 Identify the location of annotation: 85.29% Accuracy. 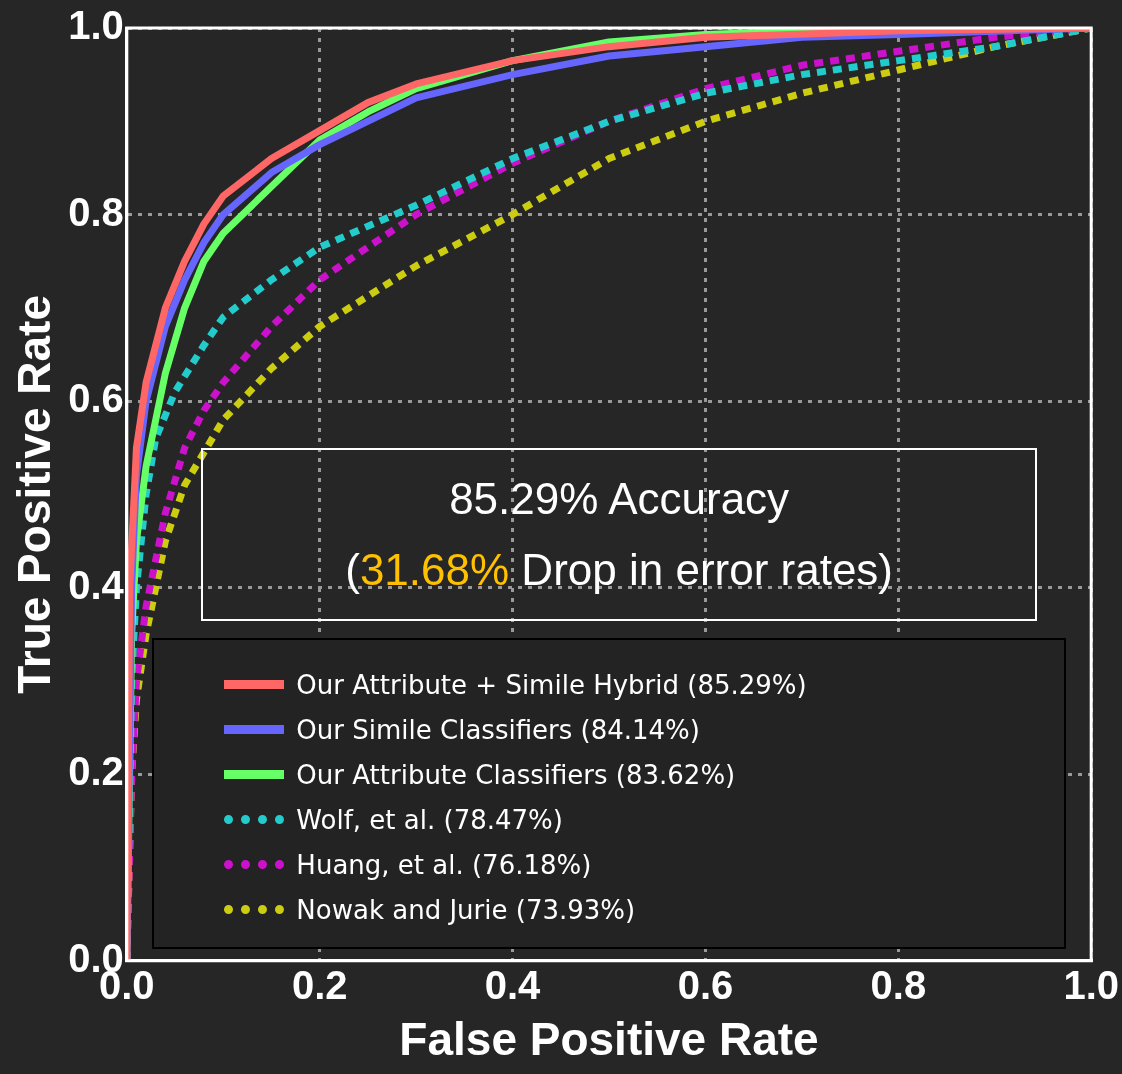
(619, 499).